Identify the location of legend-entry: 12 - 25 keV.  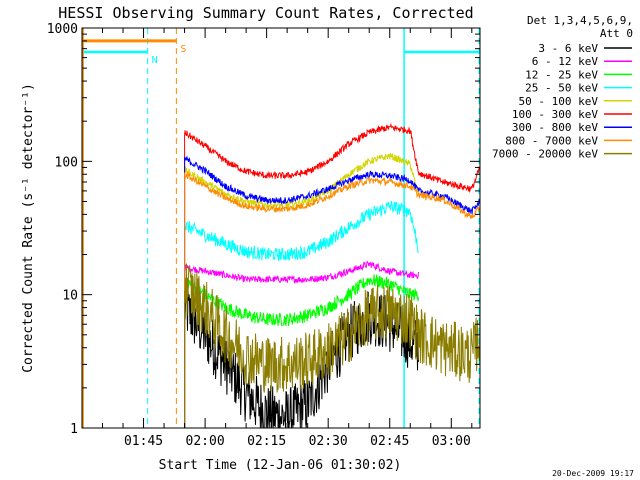
(578, 74).